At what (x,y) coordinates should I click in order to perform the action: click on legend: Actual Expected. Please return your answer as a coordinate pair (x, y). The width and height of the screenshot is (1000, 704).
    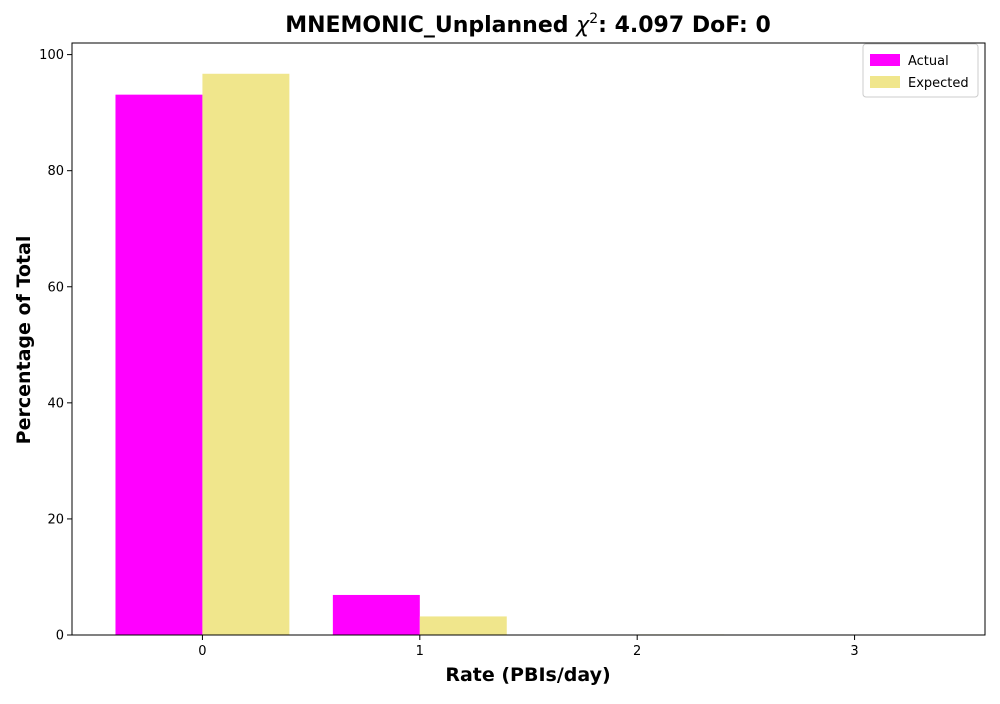
    Looking at the image, I should click on (920, 70).